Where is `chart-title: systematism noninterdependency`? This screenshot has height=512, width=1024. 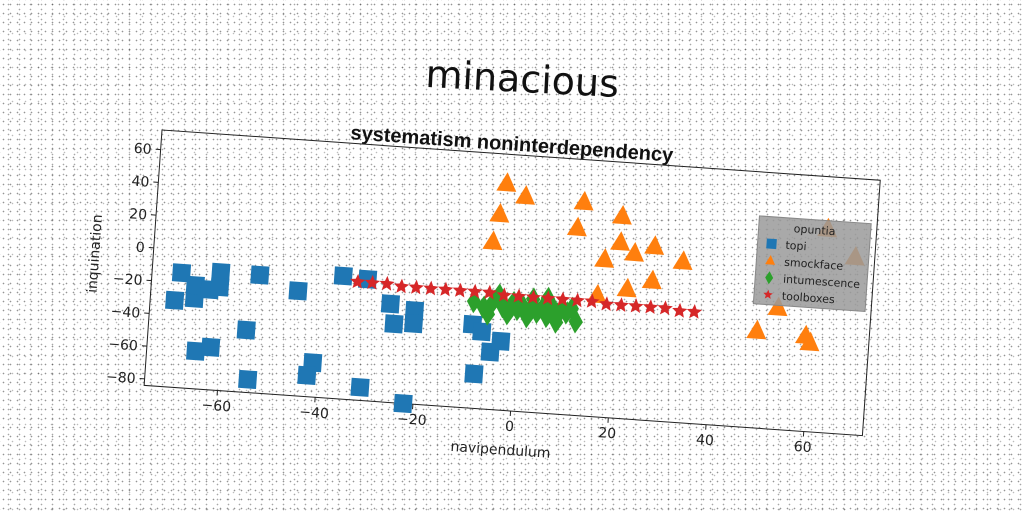 chart-title: systematism noninterdependency is located at coordinates (512, 144).